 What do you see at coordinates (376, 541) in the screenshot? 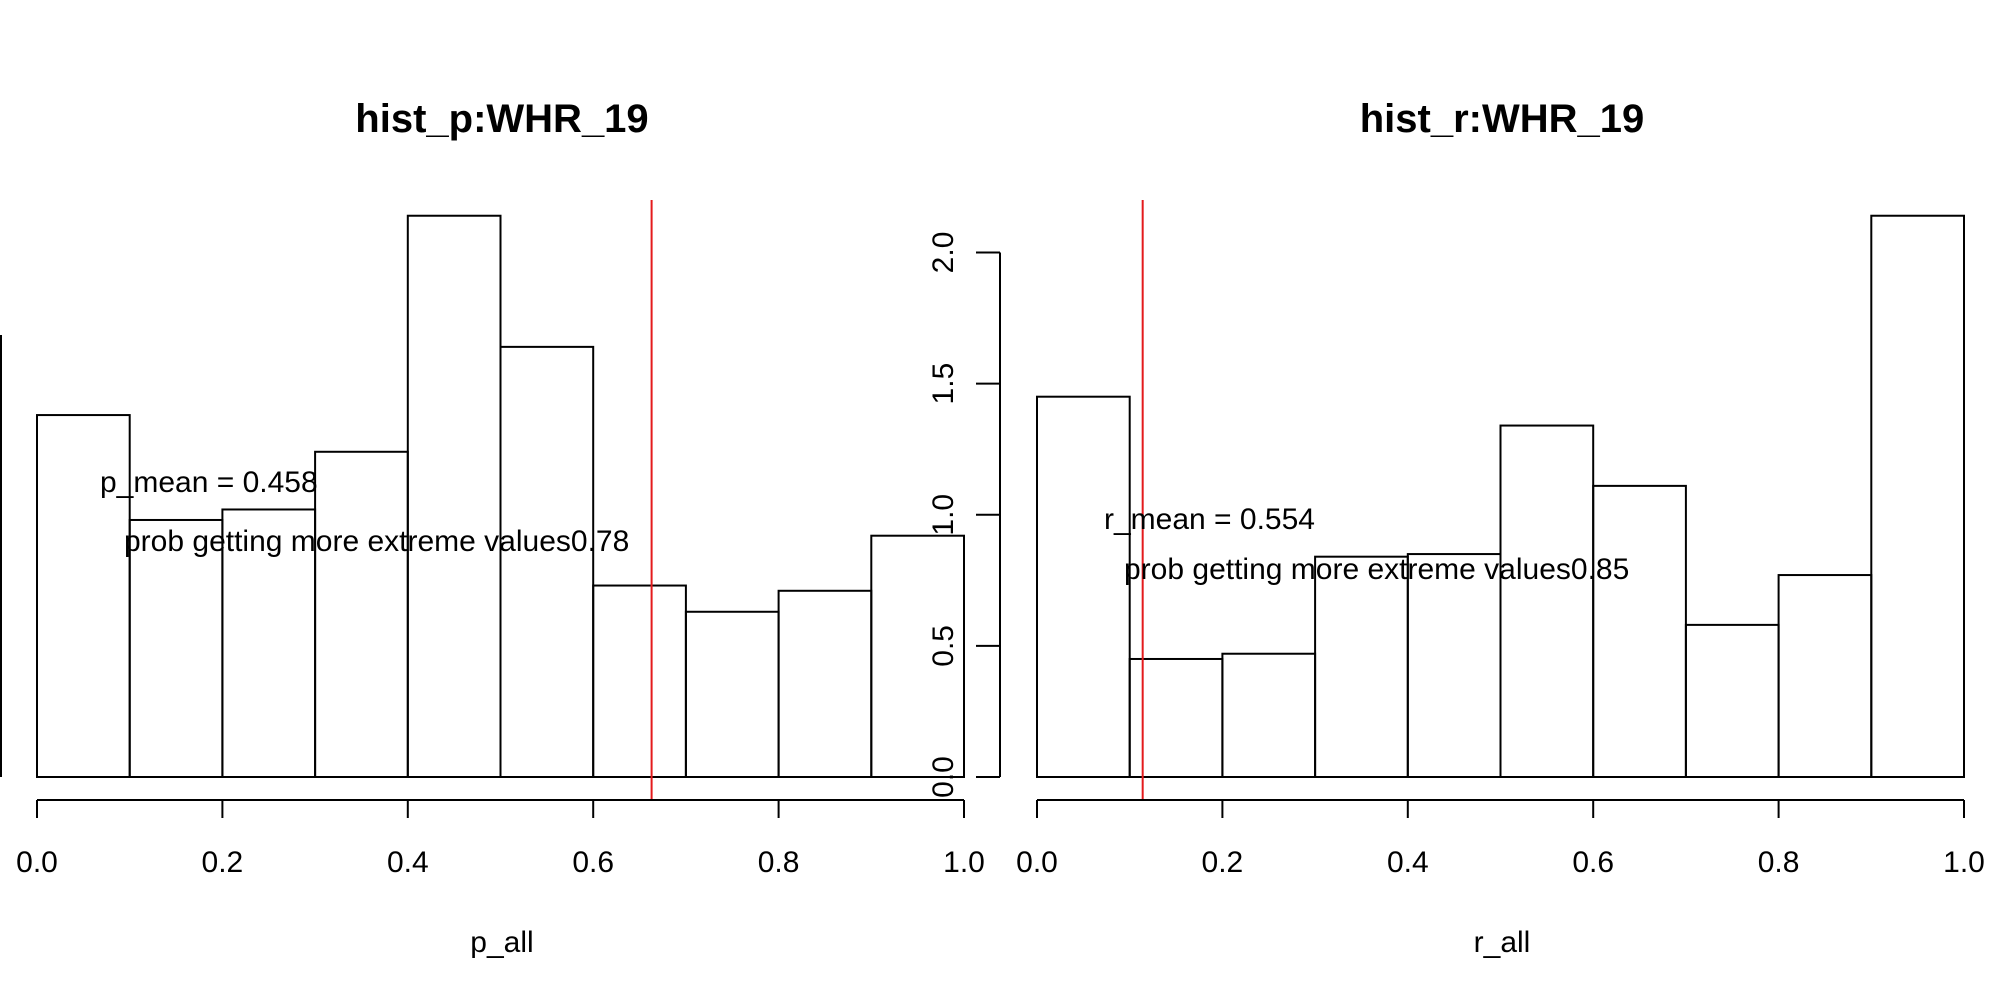
I see `extreme-prob-annotation: prob getting more extreme values0.78` at bounding box center [376, 541].